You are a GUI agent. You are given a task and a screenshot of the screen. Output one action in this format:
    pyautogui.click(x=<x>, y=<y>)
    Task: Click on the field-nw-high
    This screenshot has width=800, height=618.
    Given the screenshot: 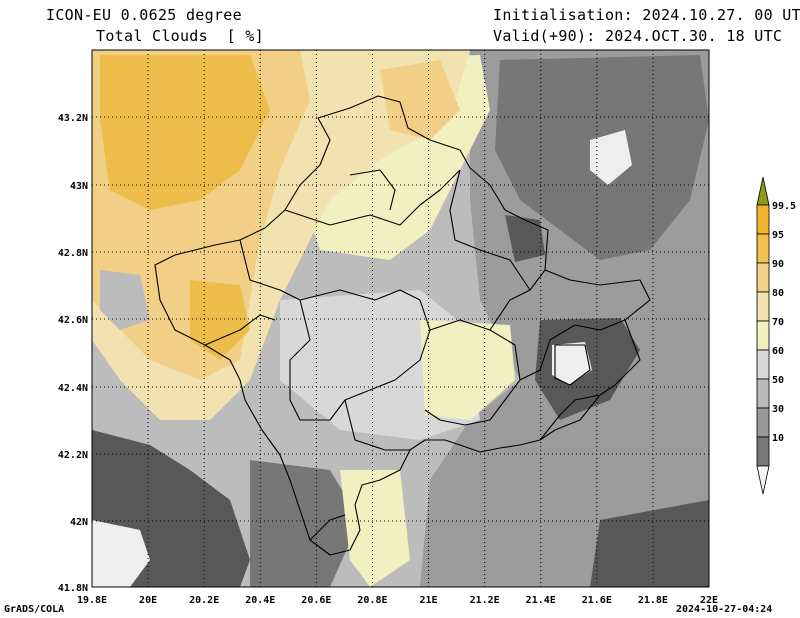 What is the action you would take?
    pyautogui.click(x=185, y=132)
    